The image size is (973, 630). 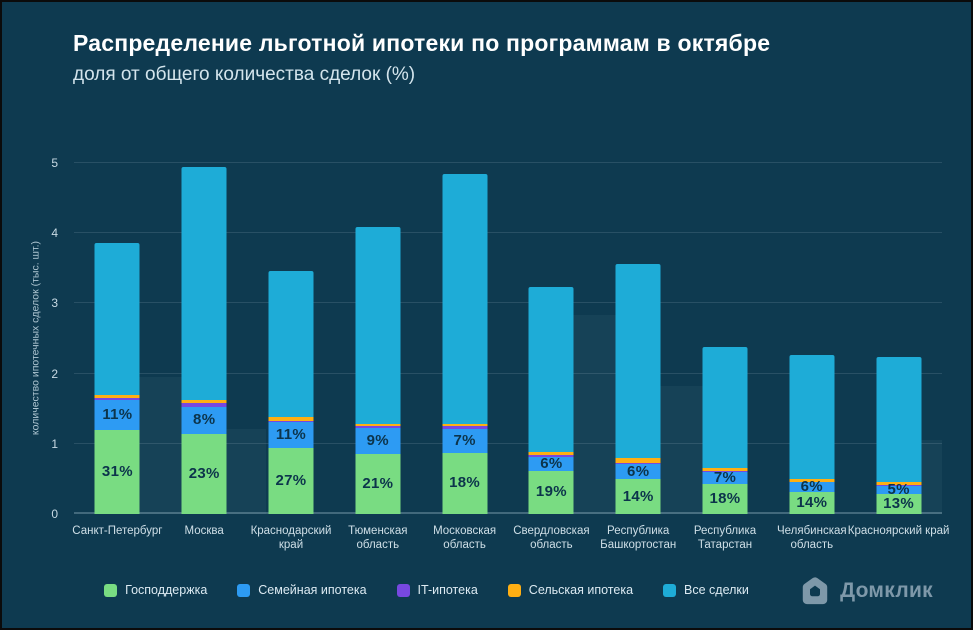 What do you see at coordinates (204, 531) in the screenshot?
I see `category-label: Москва` at bounding box center [204, 531].